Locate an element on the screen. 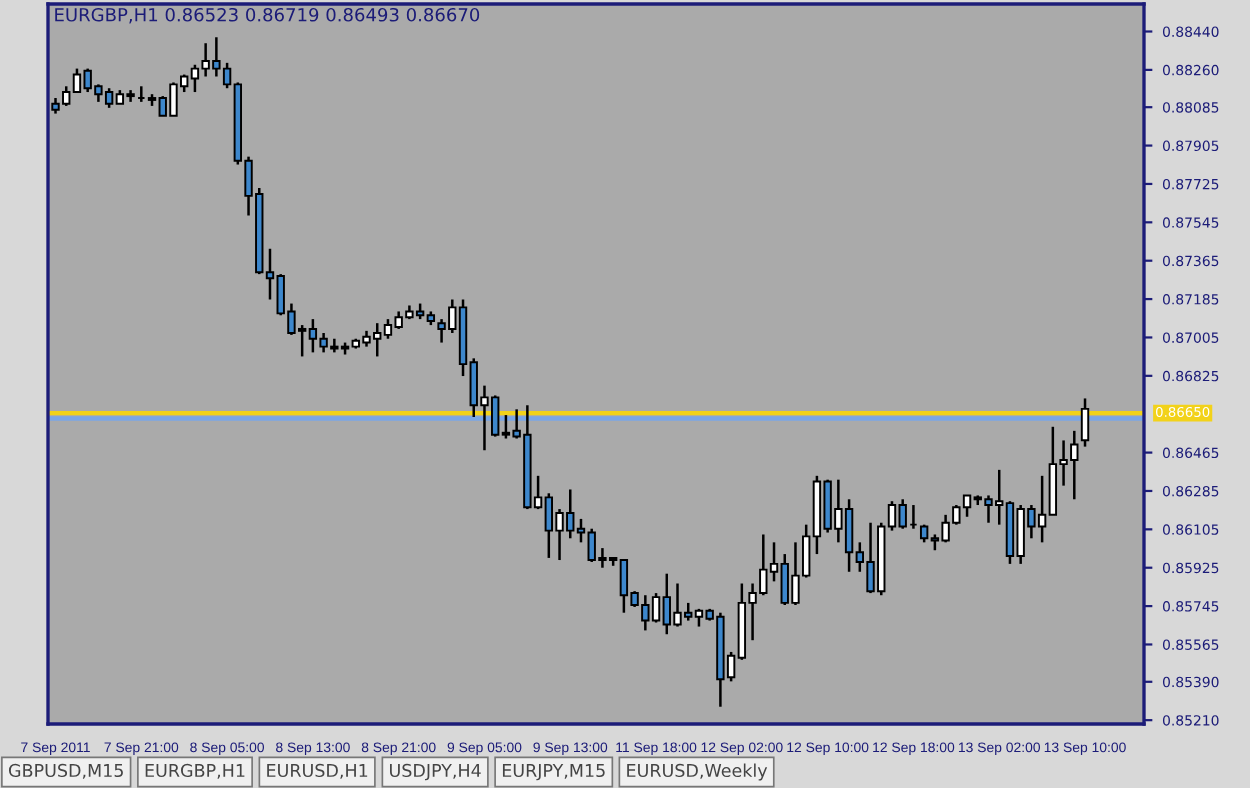 The image size is (1250, 788). text: EURJPY,M15 is located at coordinates (553, 772).